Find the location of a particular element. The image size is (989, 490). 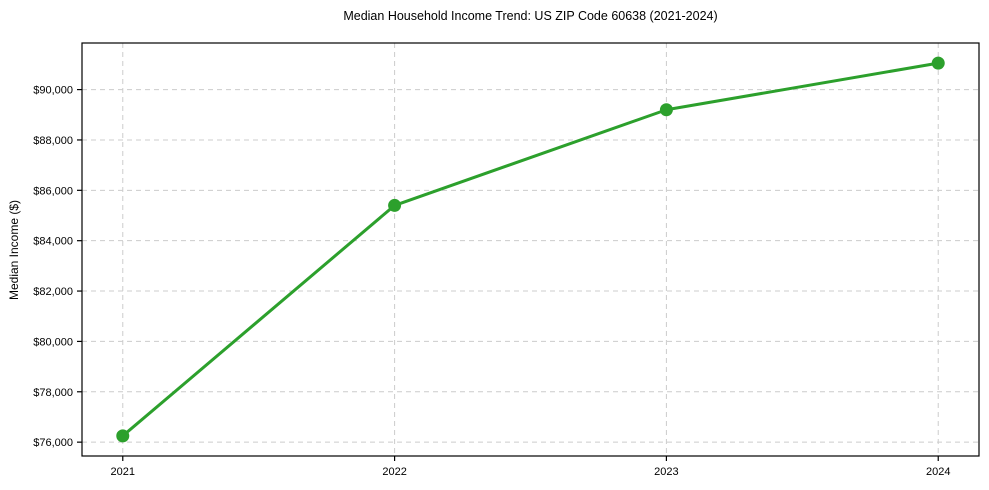

x-tick-label: 2022 is located at coordinates (394, 472).